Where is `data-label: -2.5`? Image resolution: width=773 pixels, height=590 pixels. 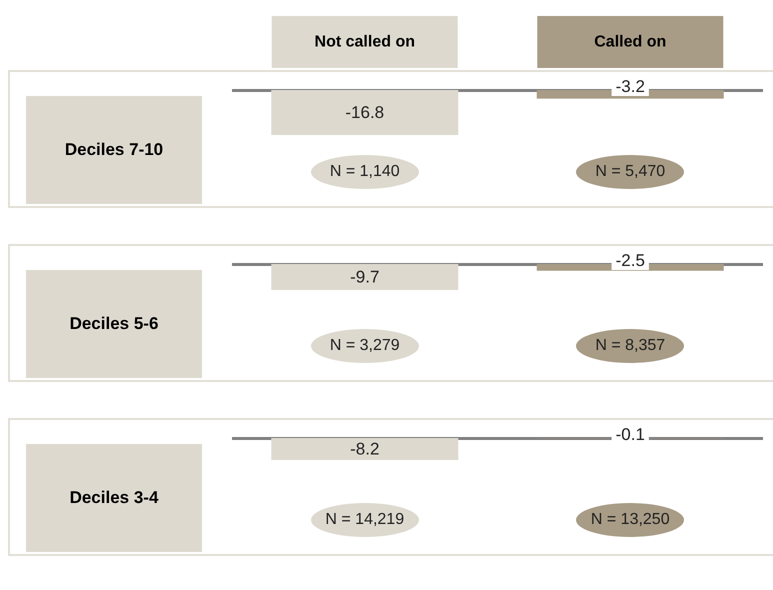
data-label: -2.5 is located at coordinates (630, 260).